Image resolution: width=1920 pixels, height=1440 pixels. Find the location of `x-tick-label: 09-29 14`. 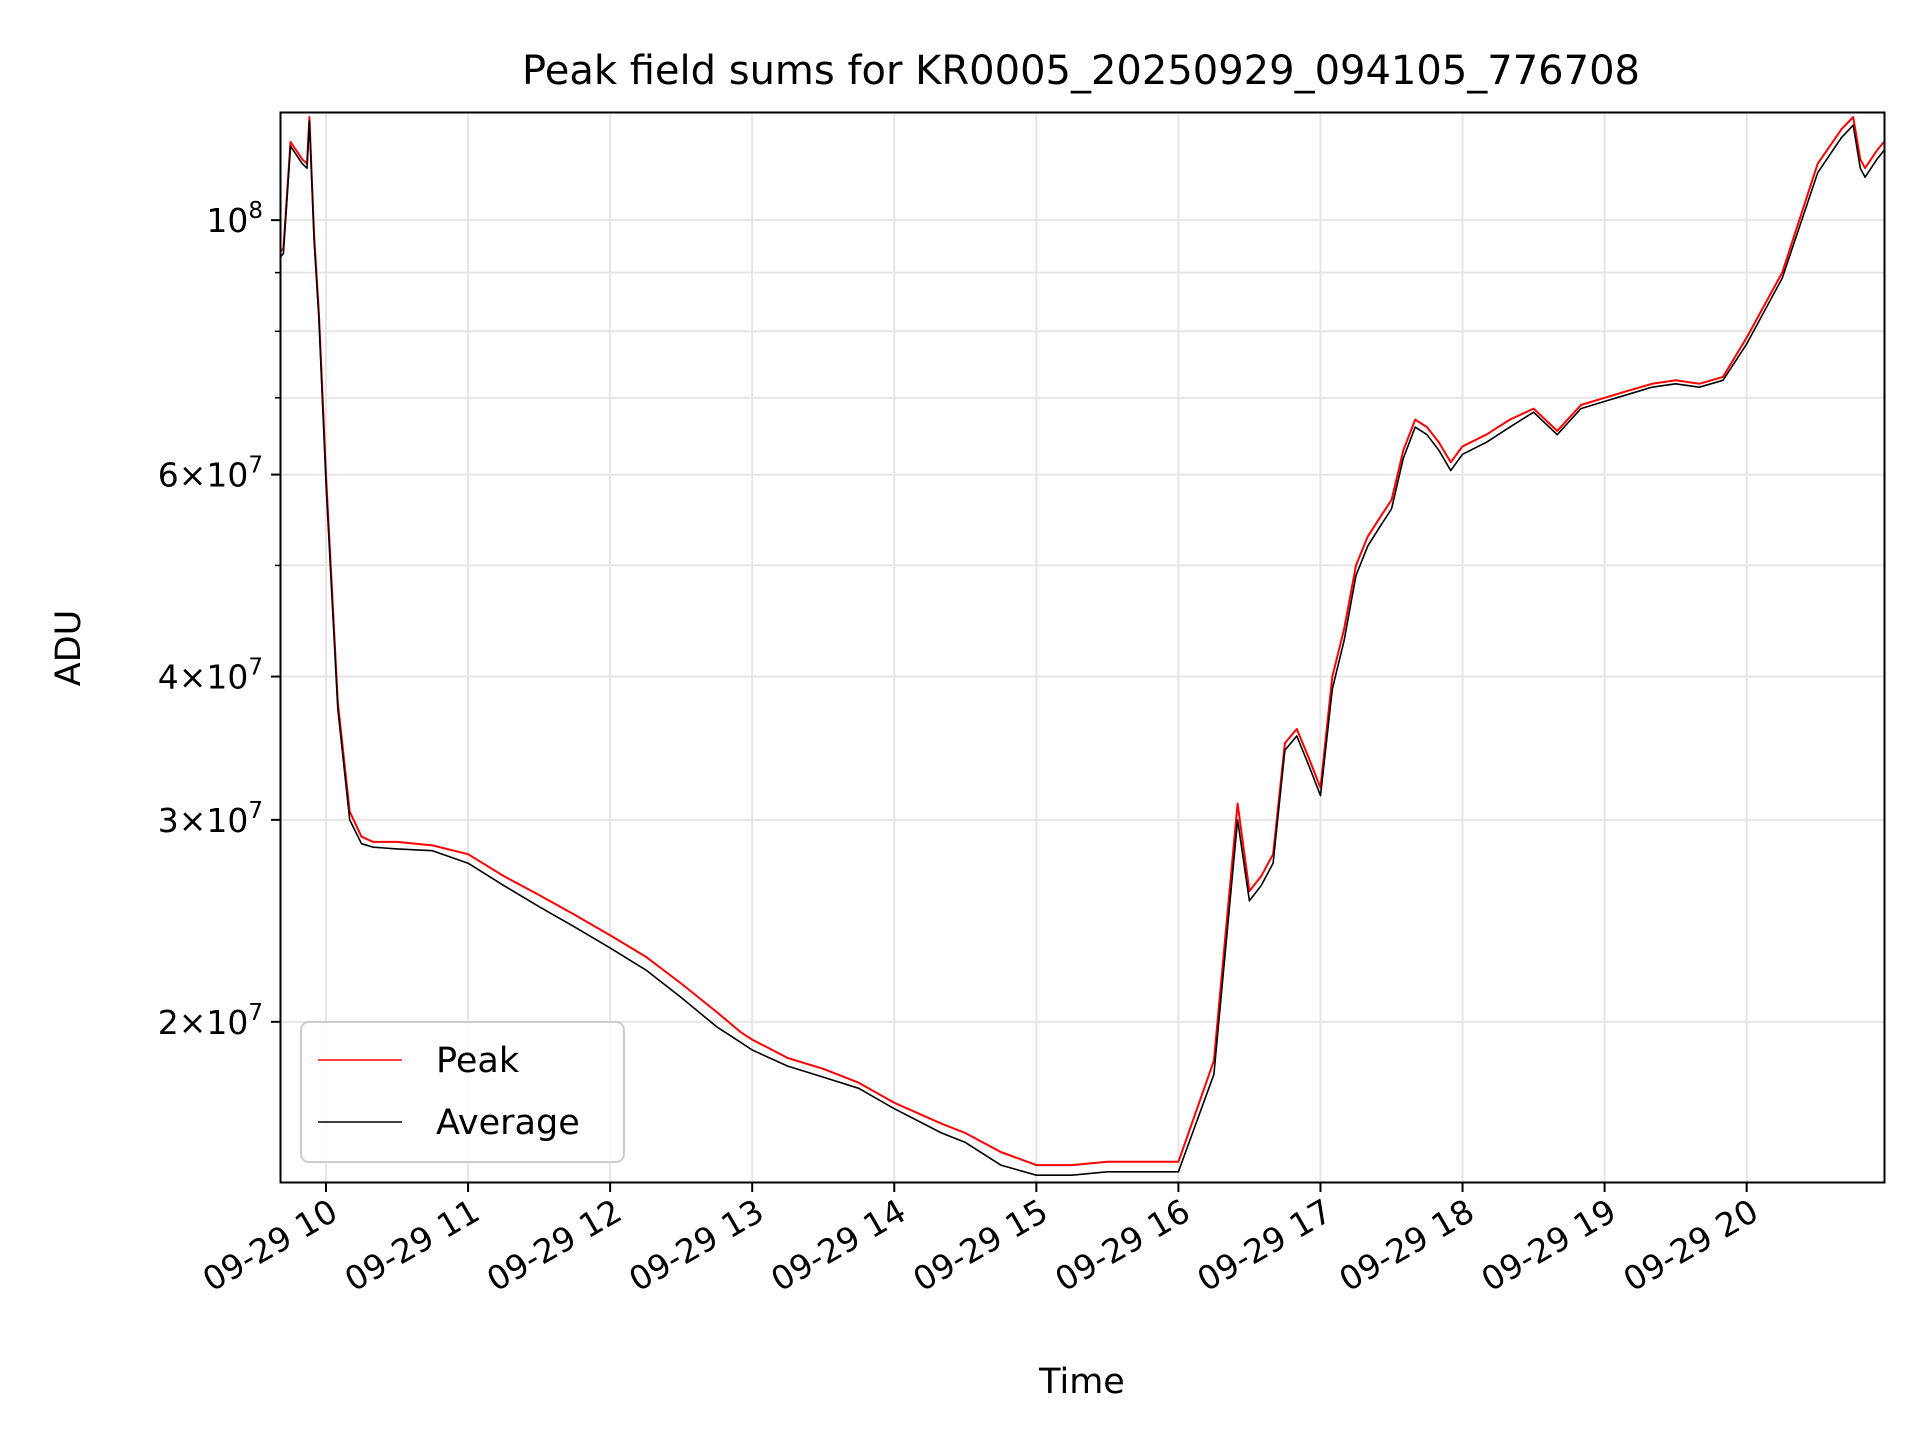

x-tick-label: 09-29 14 is located at coordinates (838, 1245).